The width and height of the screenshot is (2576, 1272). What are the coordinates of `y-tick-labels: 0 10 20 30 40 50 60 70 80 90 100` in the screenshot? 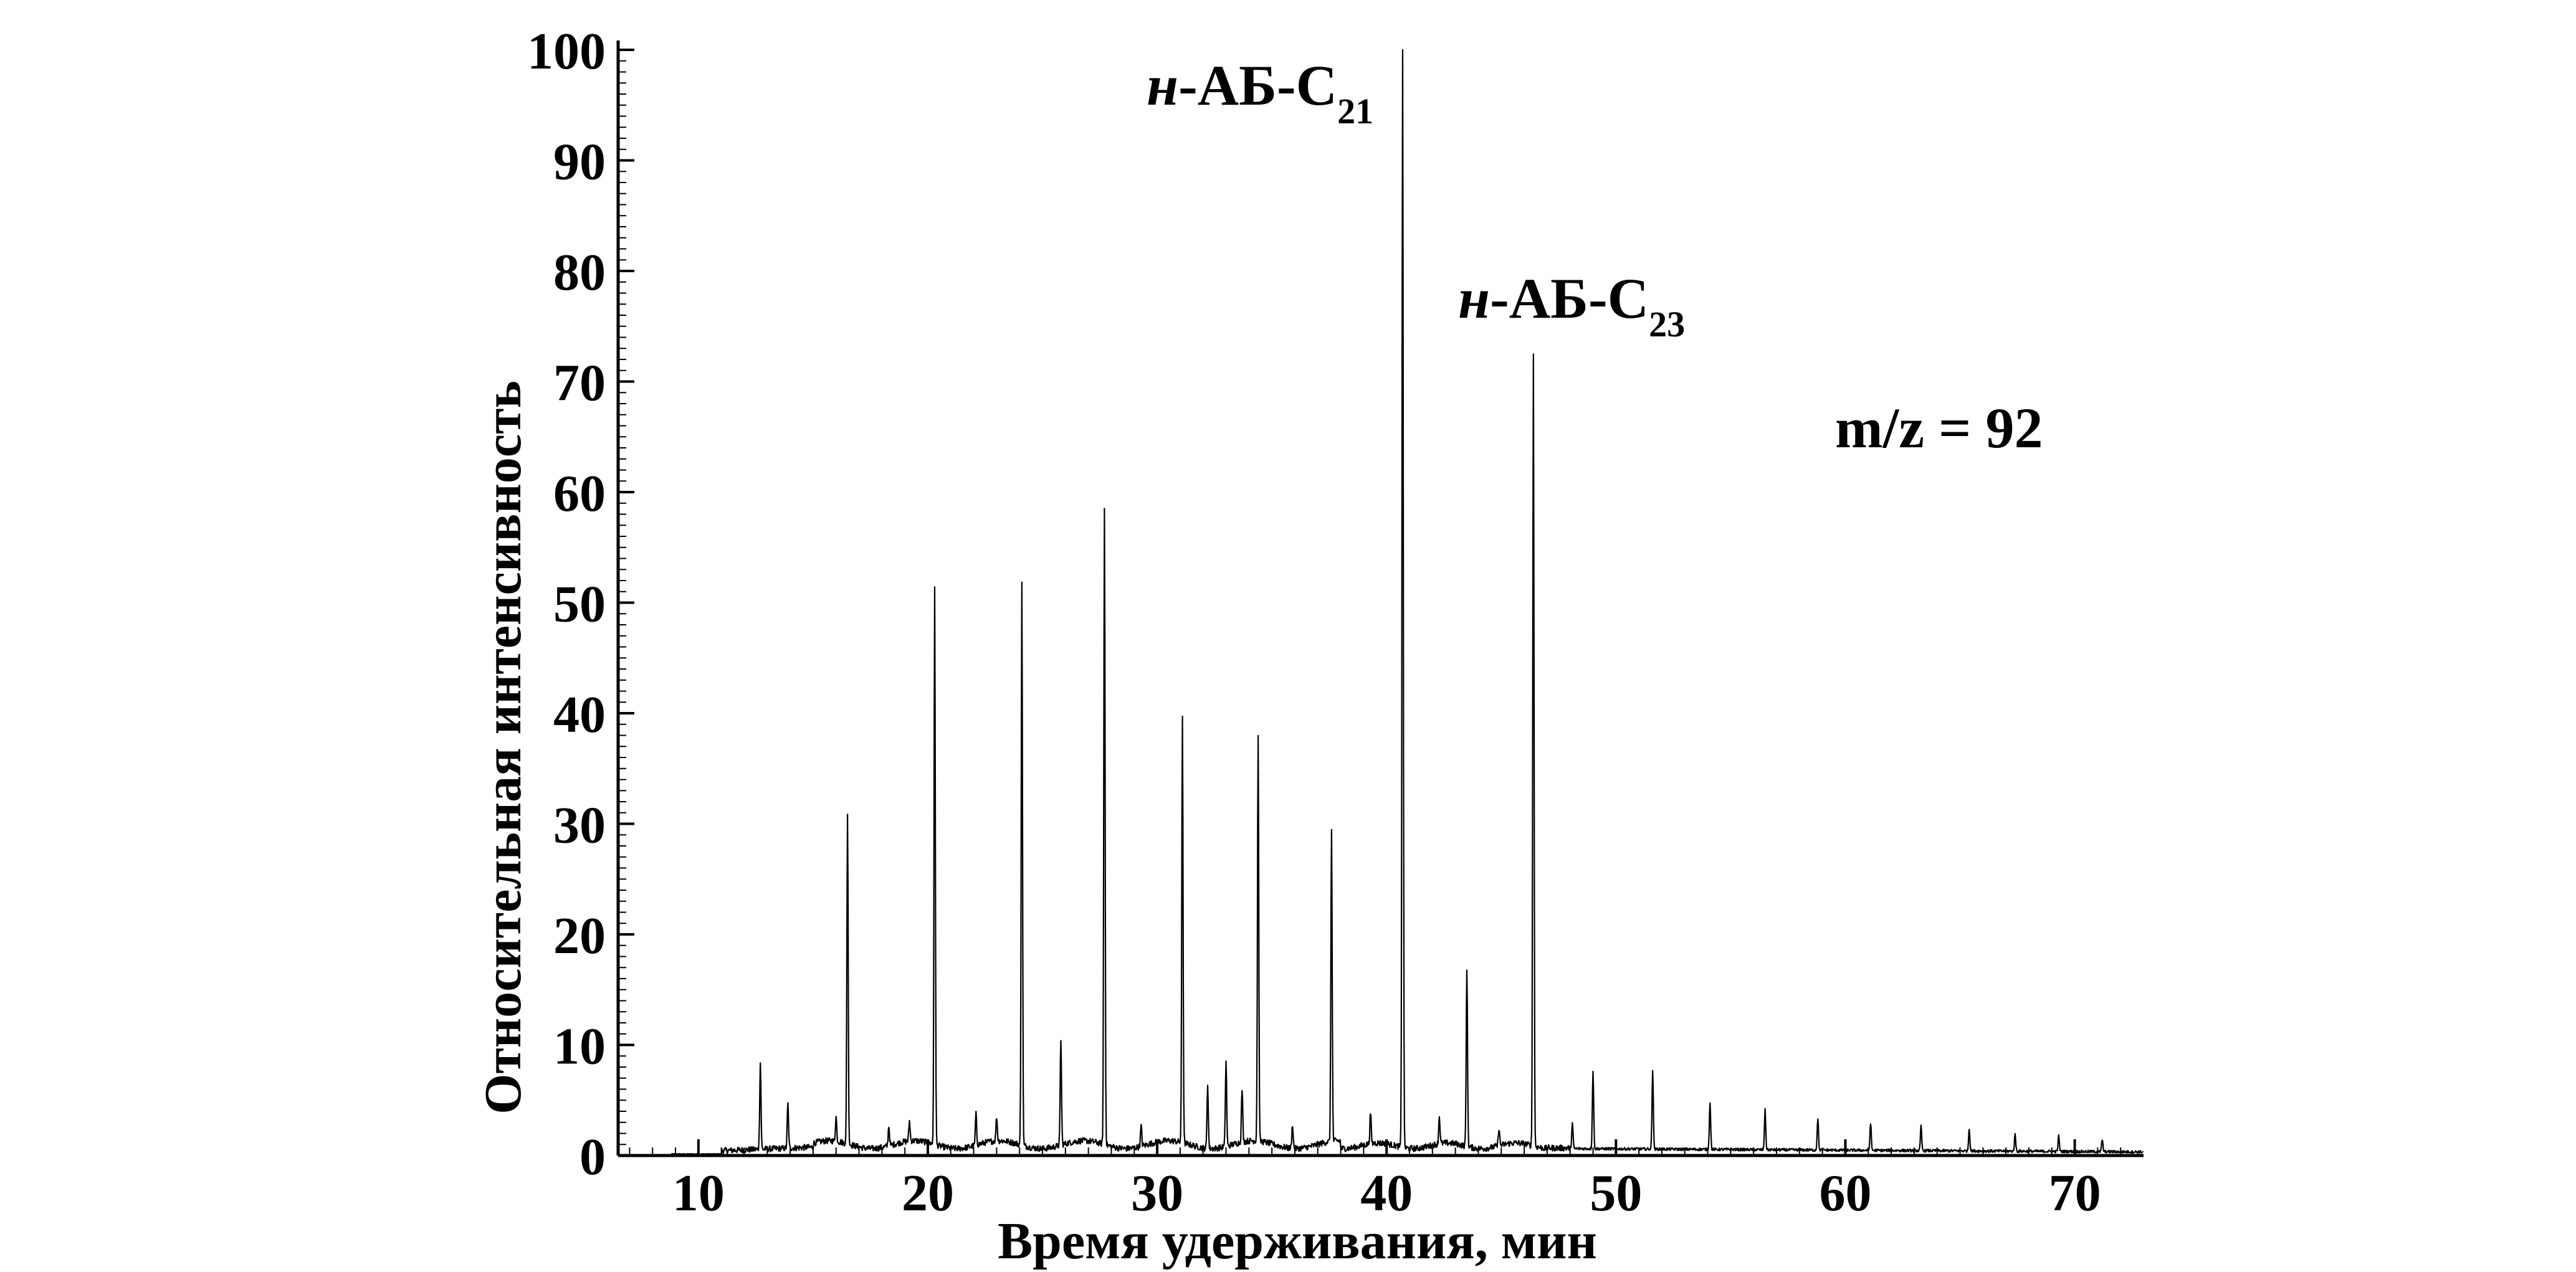 It's located at (566, 604).